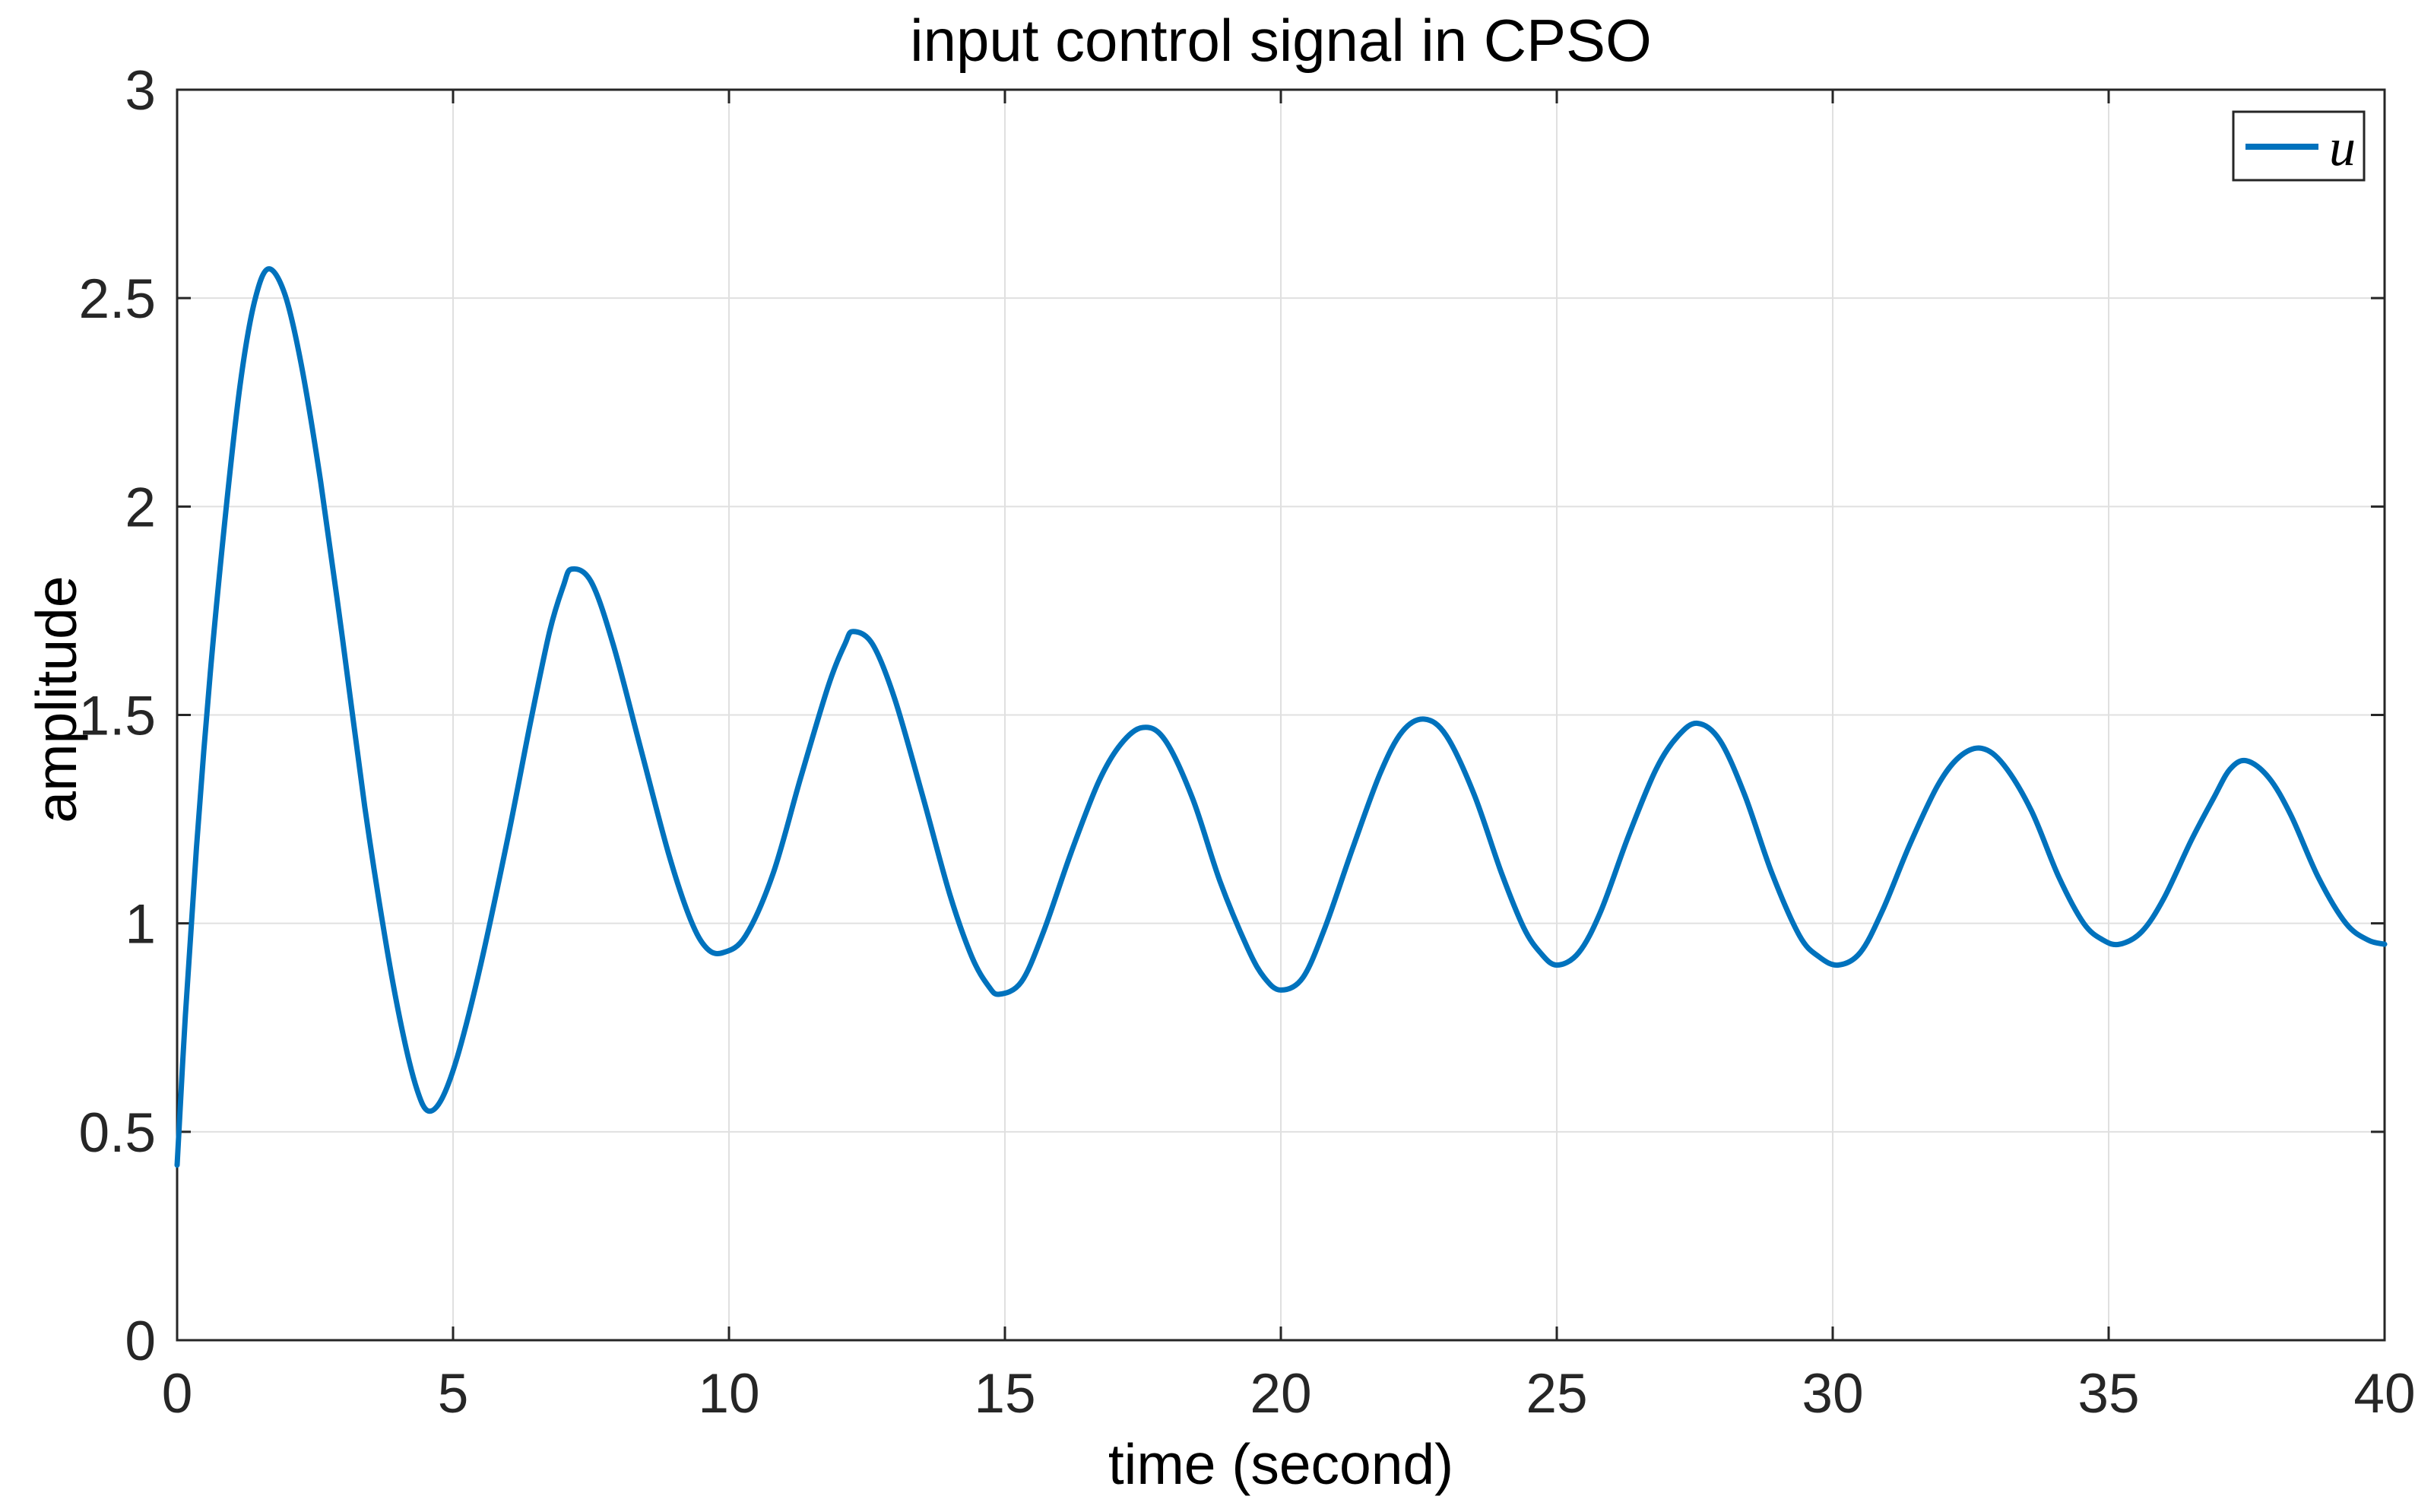  Describe the element at coordinates (1556, 1394) in the screenshot. I see `x-tick-label: 25` at that location.